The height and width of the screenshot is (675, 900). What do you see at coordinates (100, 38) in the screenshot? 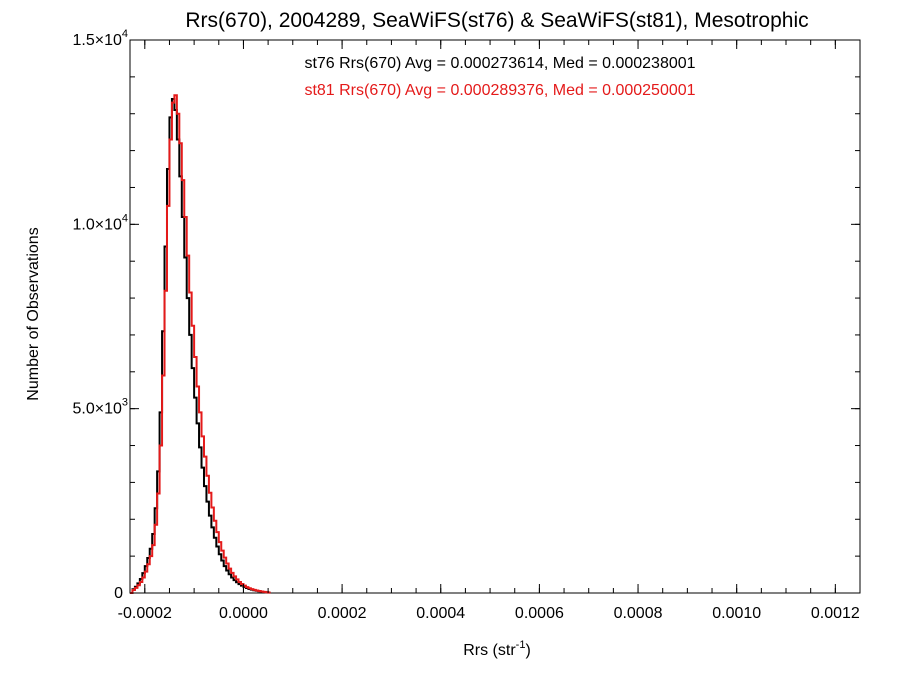
I see `y-tick-label: 1.5×10⁴` at bounding box center [100, 38].